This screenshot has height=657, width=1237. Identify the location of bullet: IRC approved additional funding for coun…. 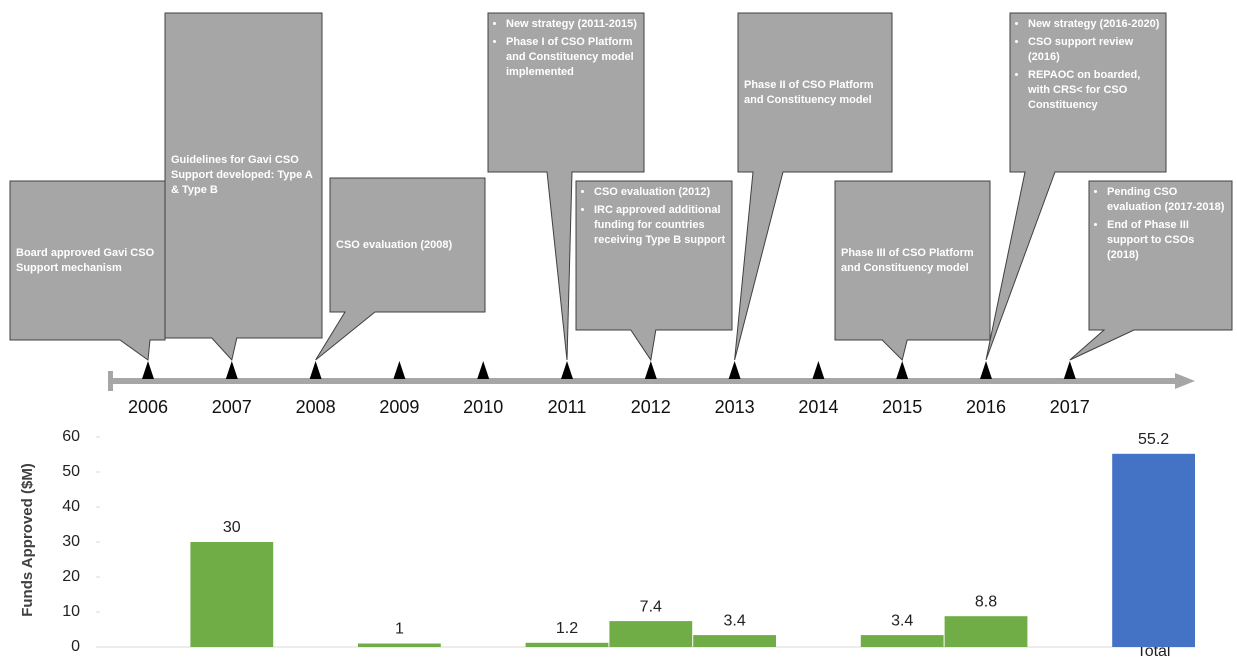
(660, 225).